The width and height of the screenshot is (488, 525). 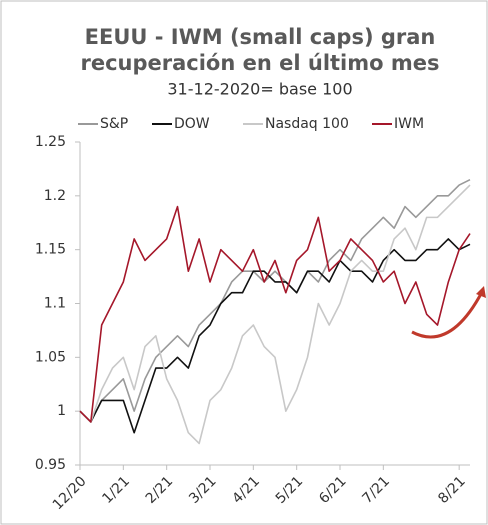 I want to click on annotation-arrow, so click(x=447, y=315).